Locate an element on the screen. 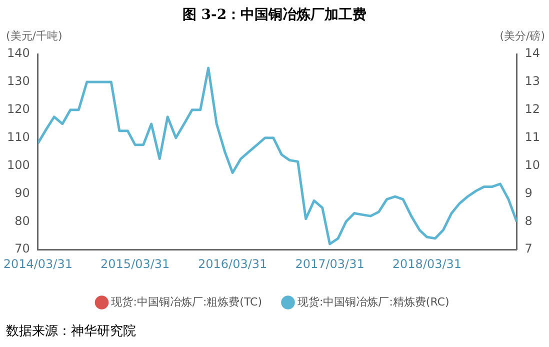  y2-tick-label: 12 is located at coordinates (532, 109).